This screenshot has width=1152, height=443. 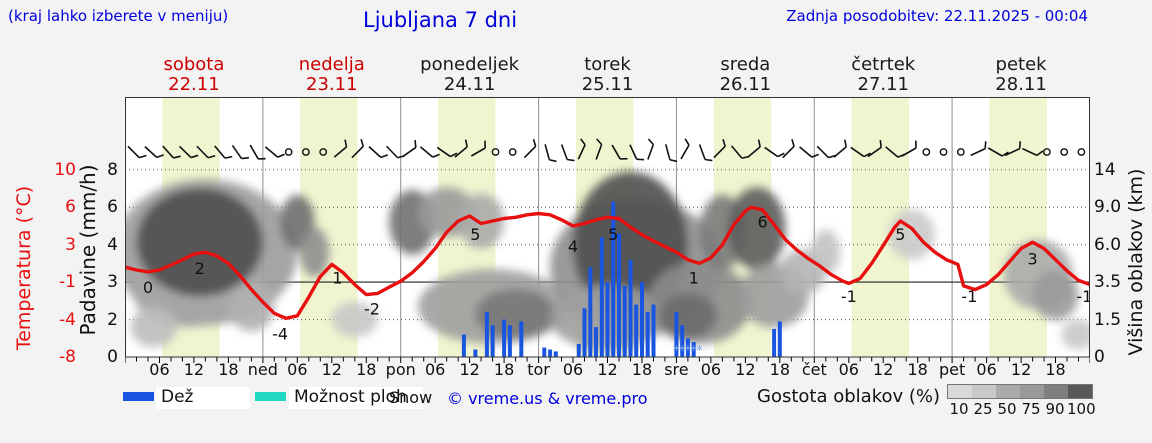 What do you see at coordinates (270, 396) in the screenshot?
I see `showers-legend-swatch` at bounding box center [270, 396].